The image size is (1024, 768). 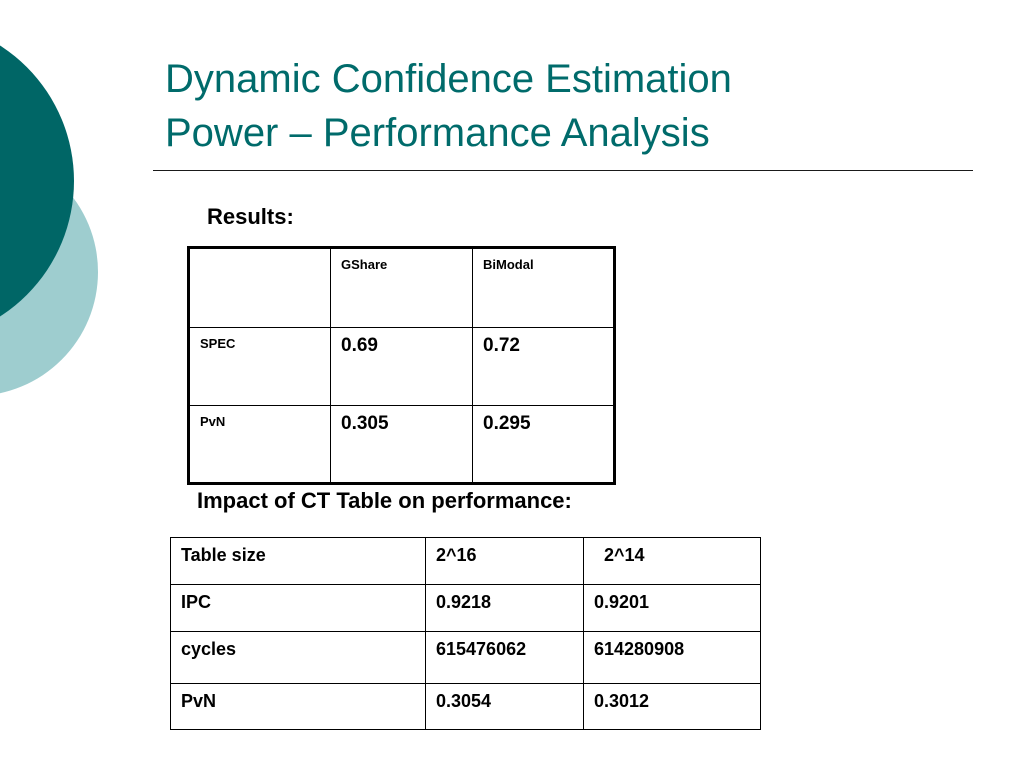 What do you see at coordinates (259, 366) in the screenshot?
I see `results-row-label: SPEC` at bounding box center [259, 366].